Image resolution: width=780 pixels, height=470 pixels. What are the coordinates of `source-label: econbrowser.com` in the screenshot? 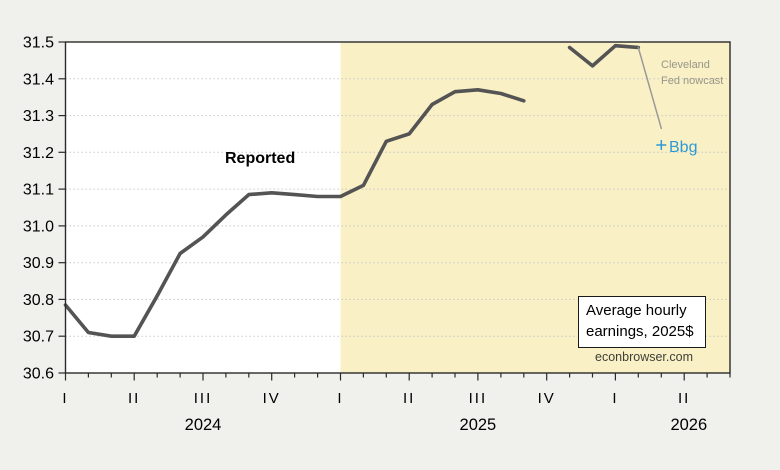 It's located at (644, 357).